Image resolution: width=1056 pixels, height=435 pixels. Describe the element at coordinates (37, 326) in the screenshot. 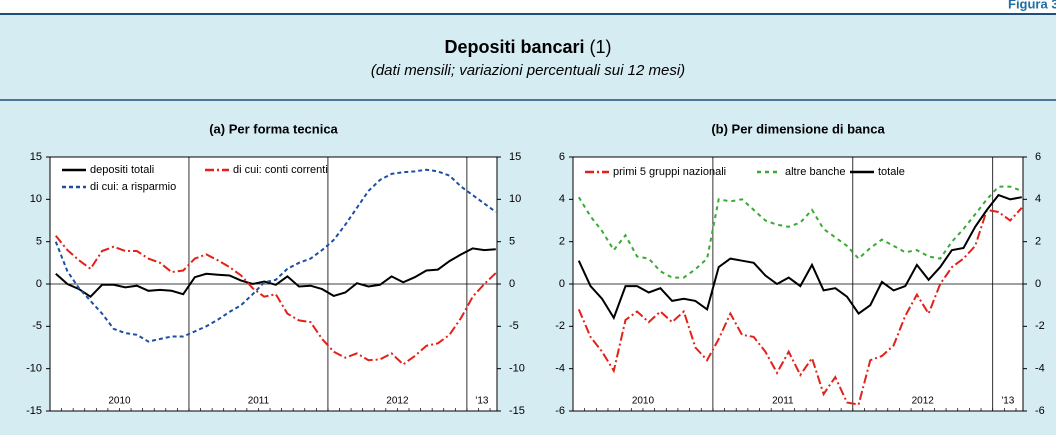

I see `y-tick-label: -5` at that location.